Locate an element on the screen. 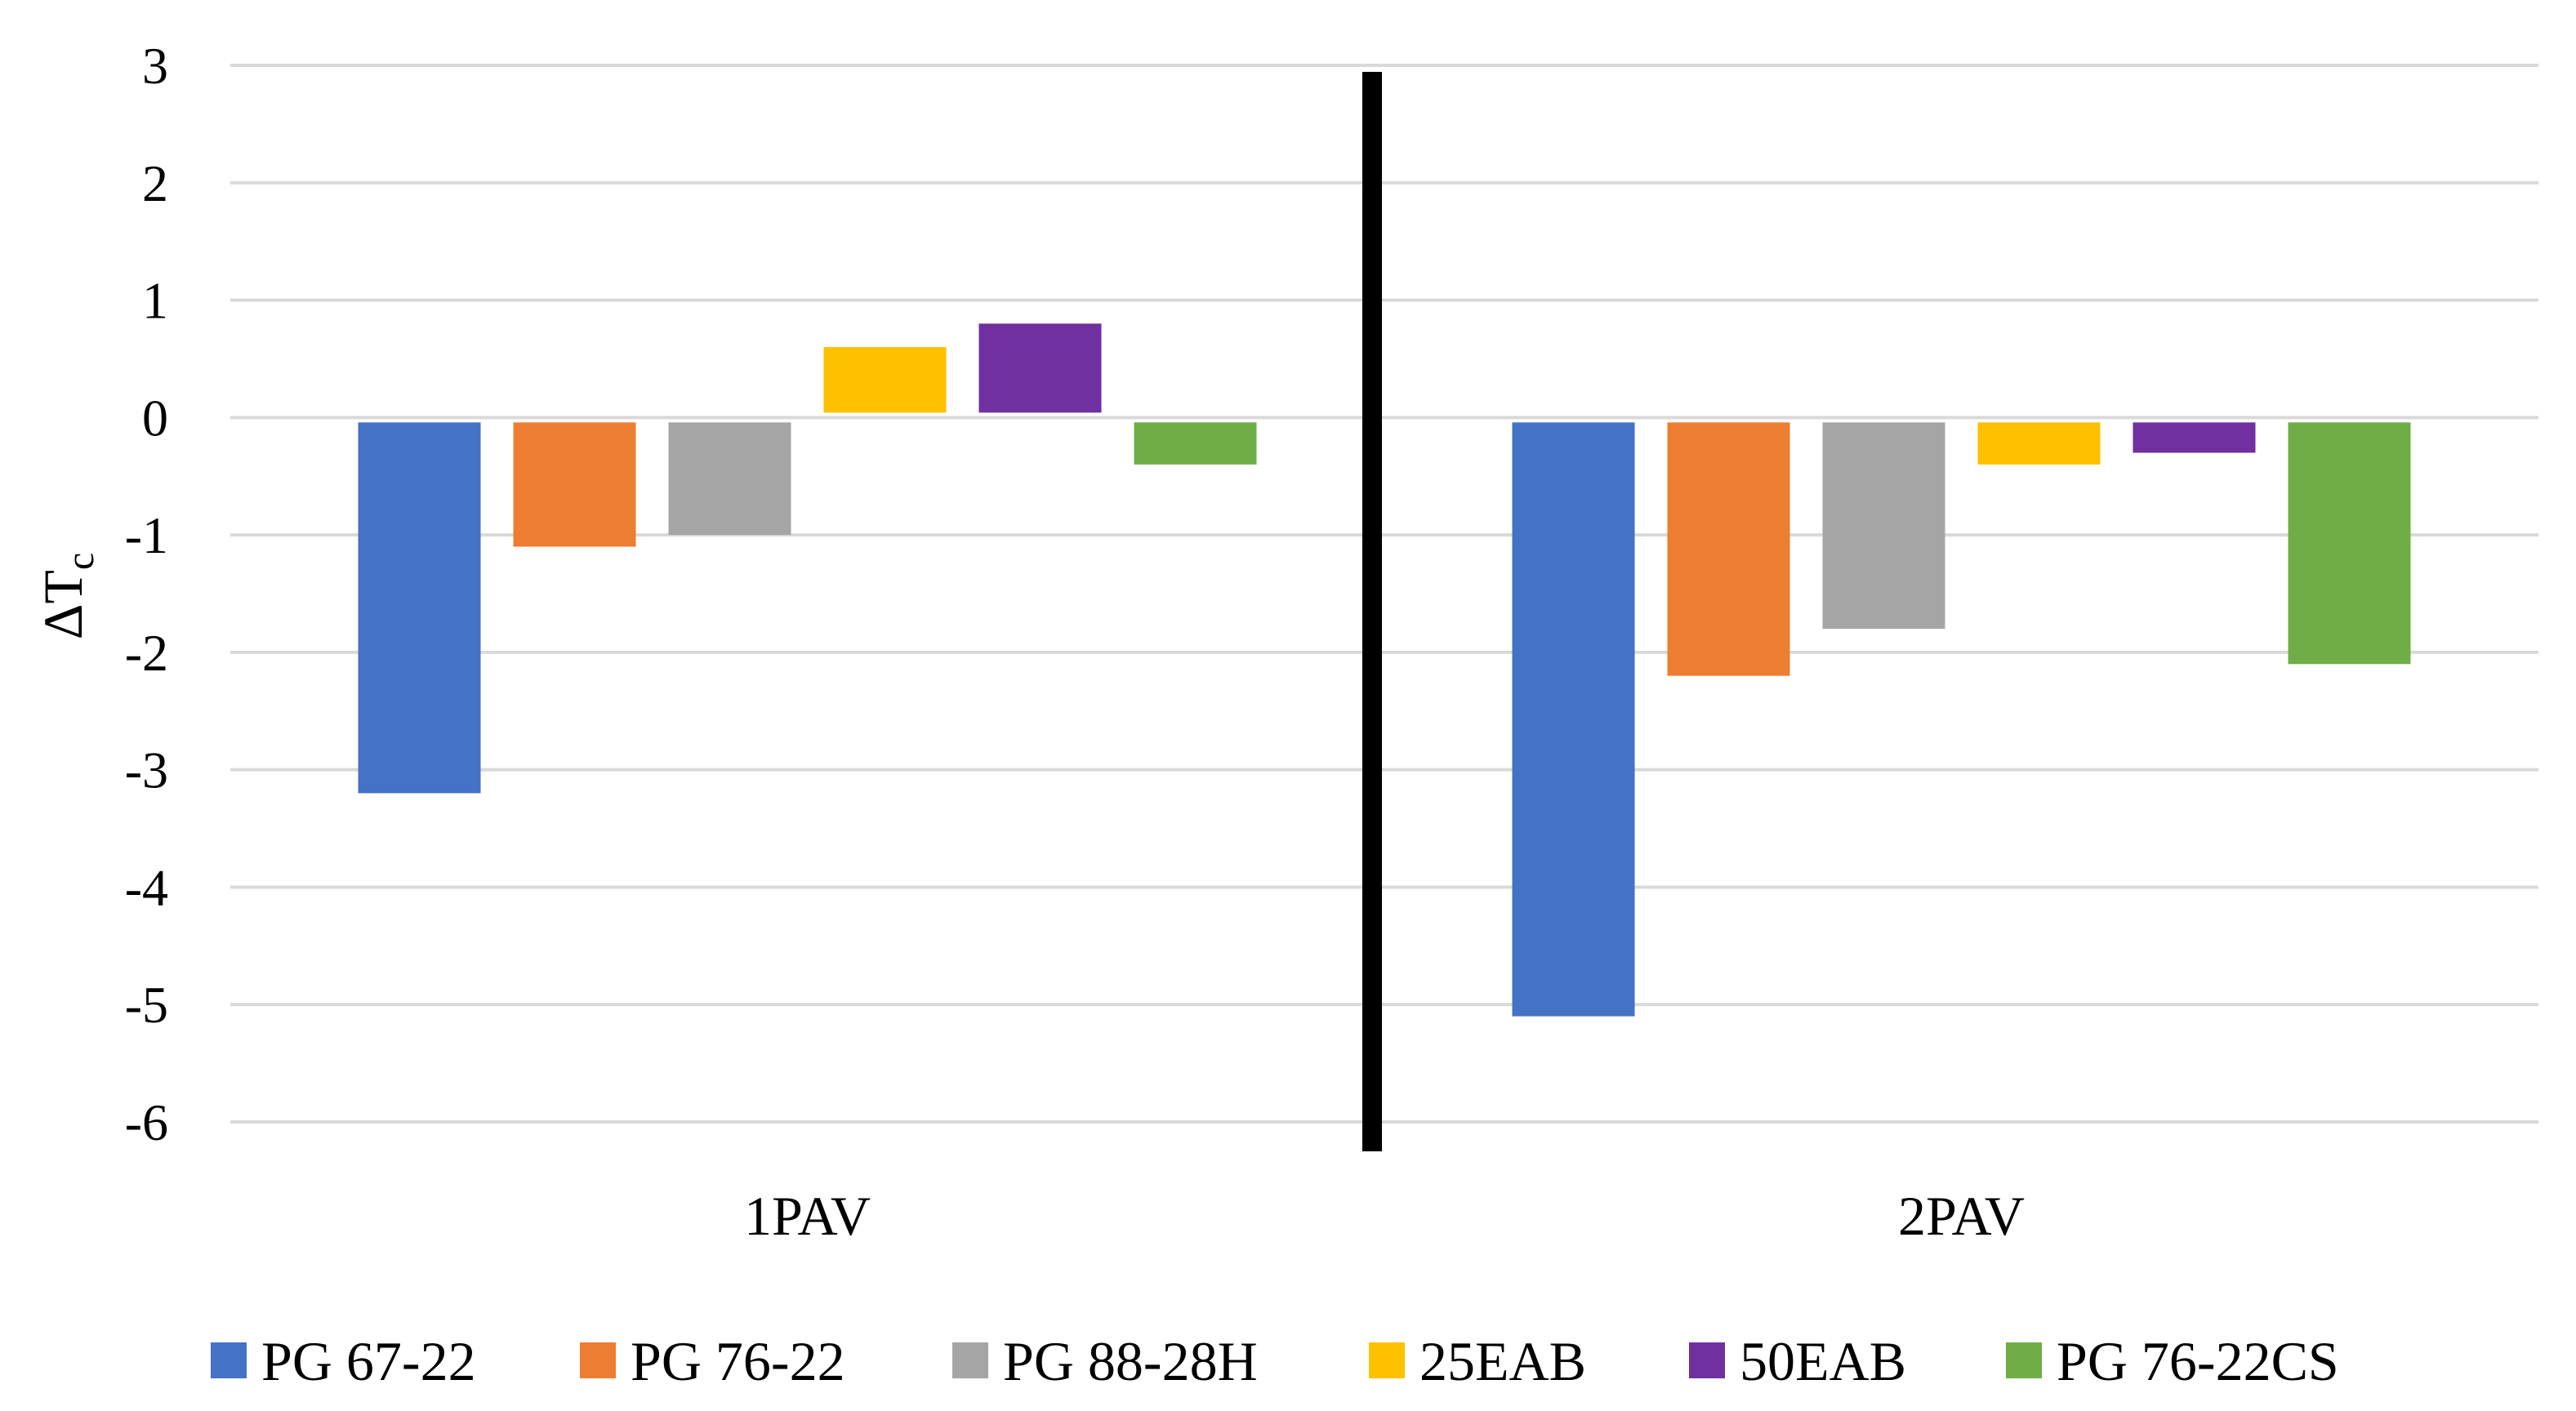 This screenshot has width=2576, height=1411. bar-pg-88-28h-1pav is located at coordinates (729, 479).